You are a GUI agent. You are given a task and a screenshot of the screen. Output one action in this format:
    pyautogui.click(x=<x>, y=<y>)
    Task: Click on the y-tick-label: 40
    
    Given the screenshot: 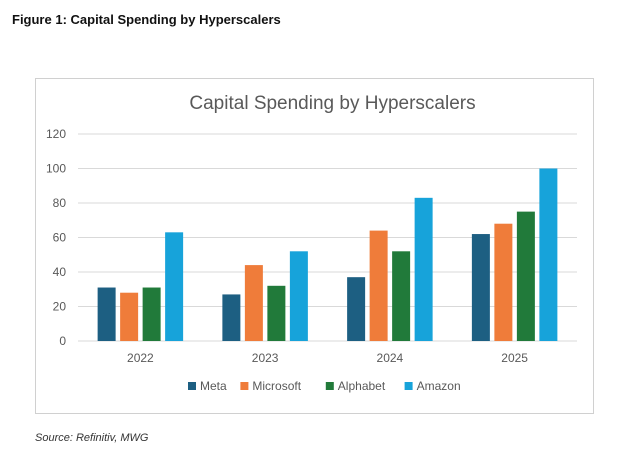 What is the action you would take?
    pyautogui.click(x=60, y=272)
    